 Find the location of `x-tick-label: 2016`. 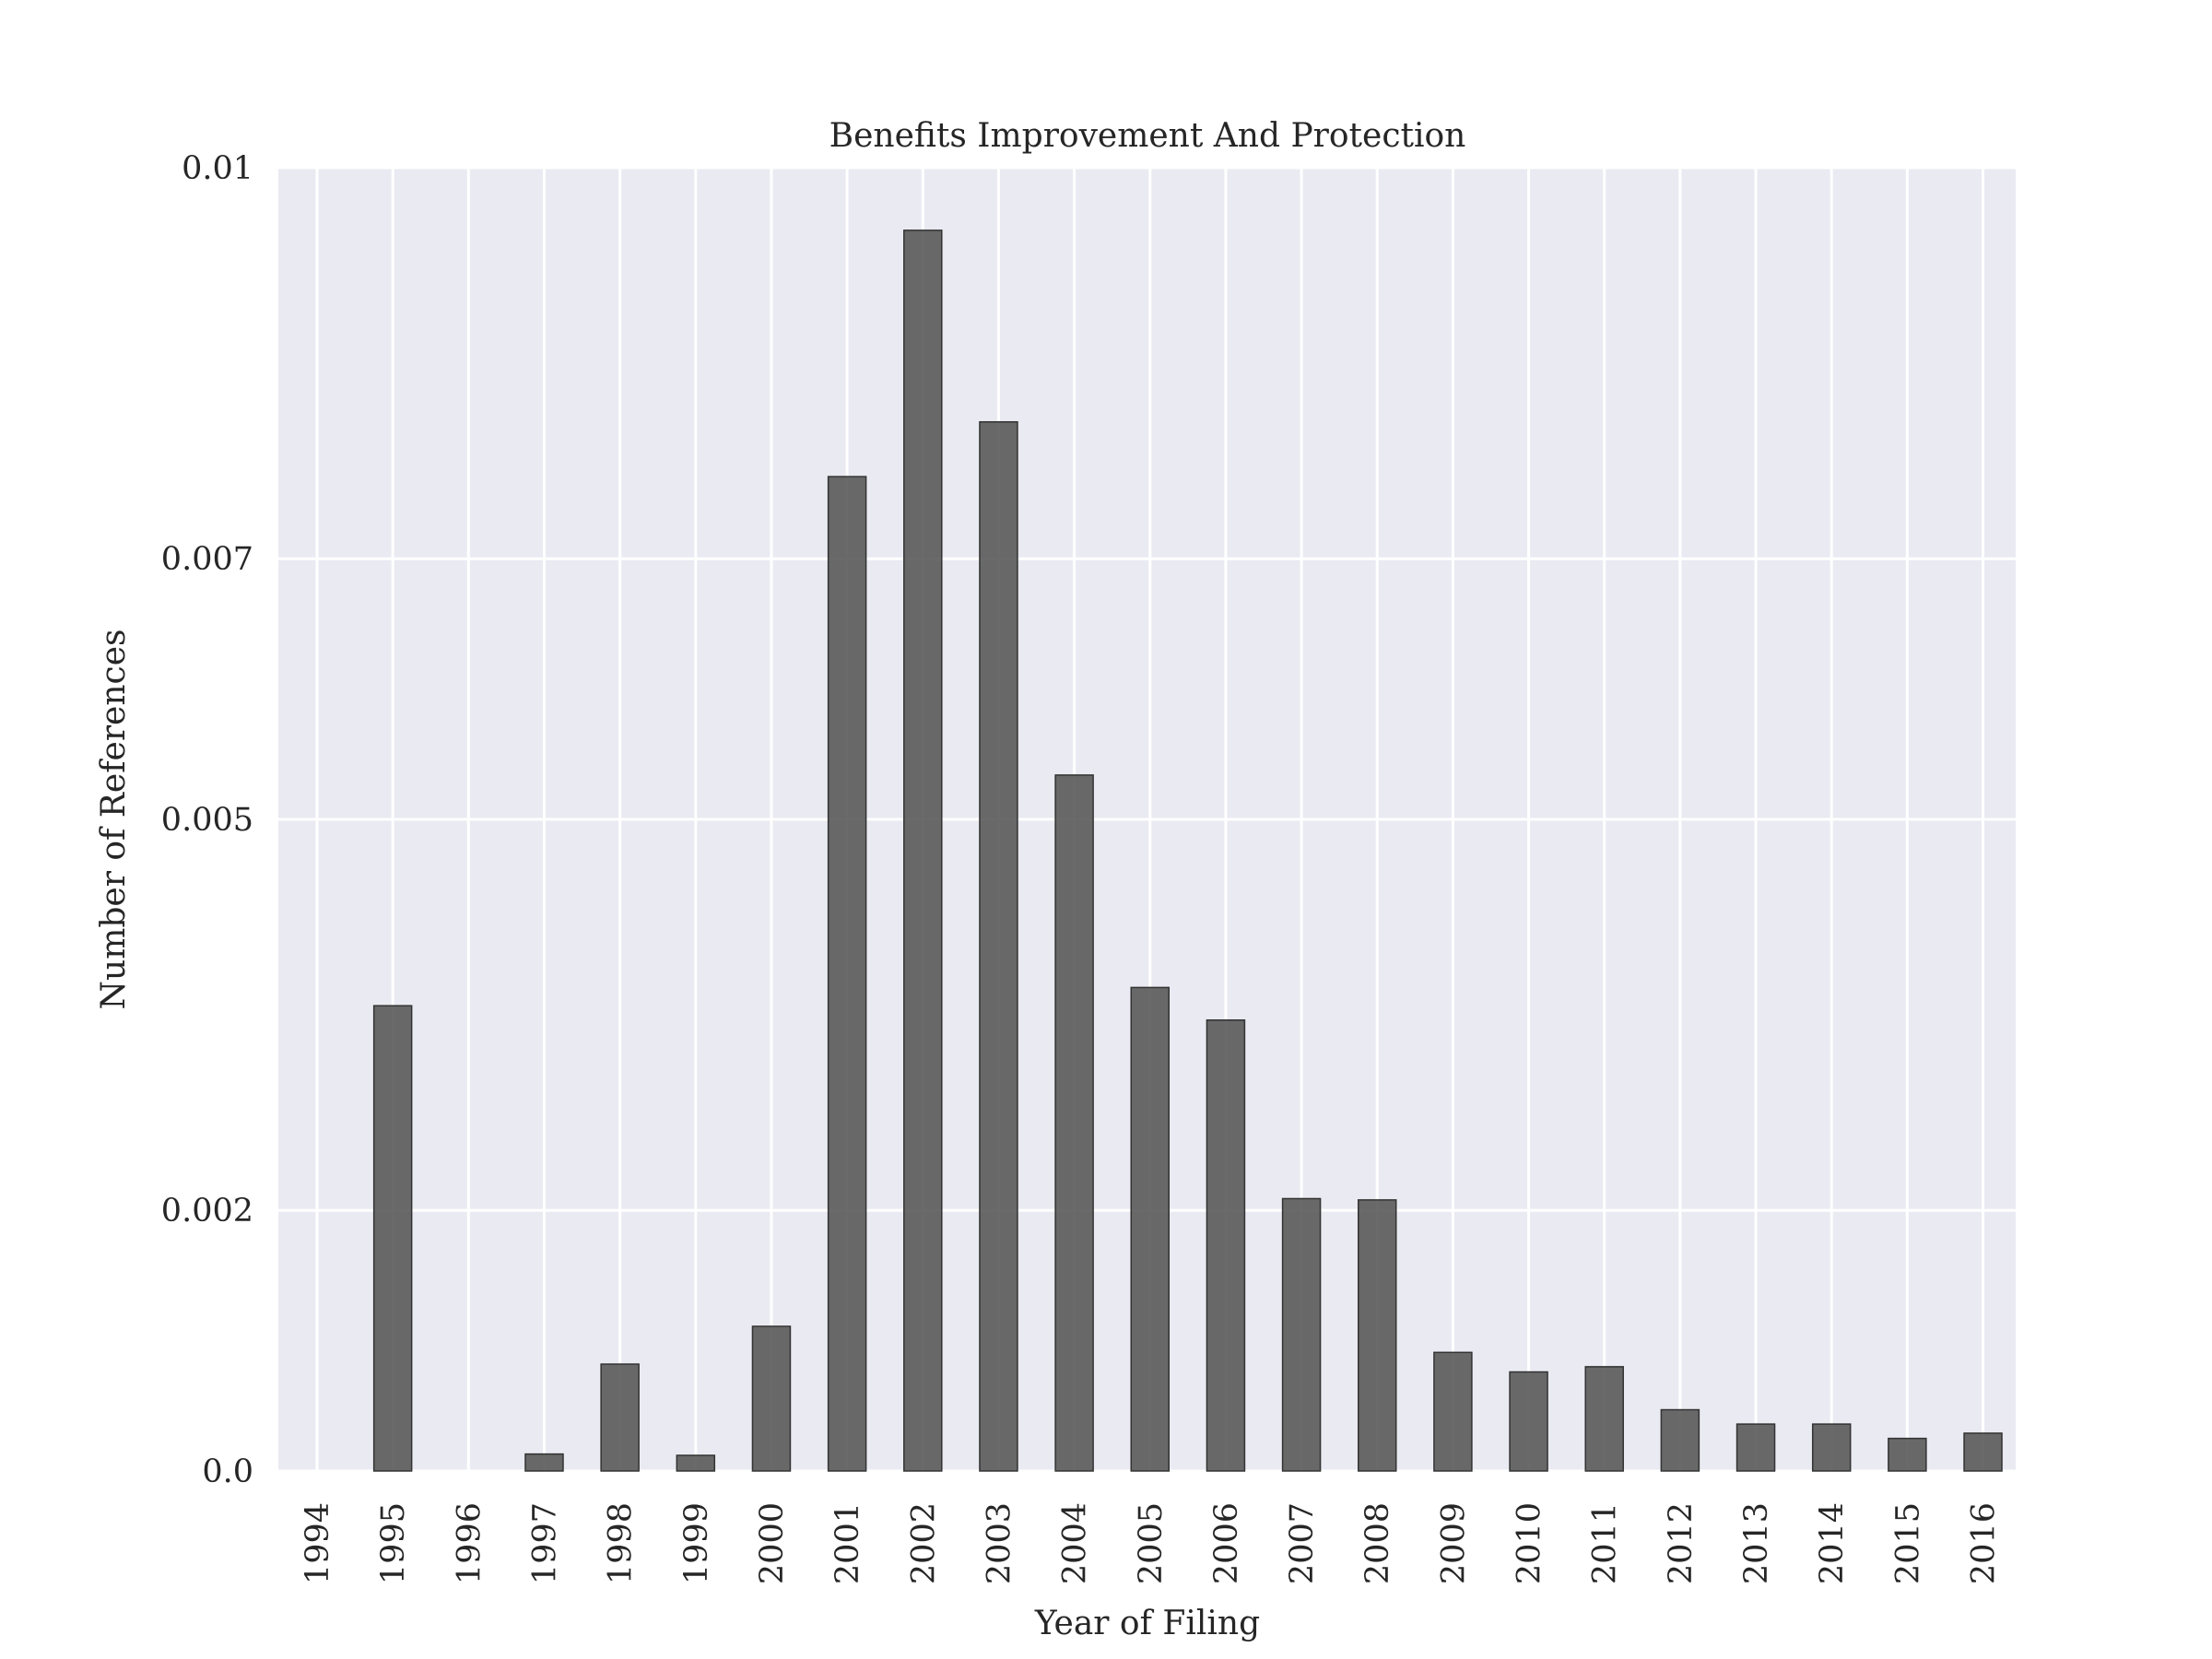

x-tick-label: 2016 is located at coordinates (1984, 1543).